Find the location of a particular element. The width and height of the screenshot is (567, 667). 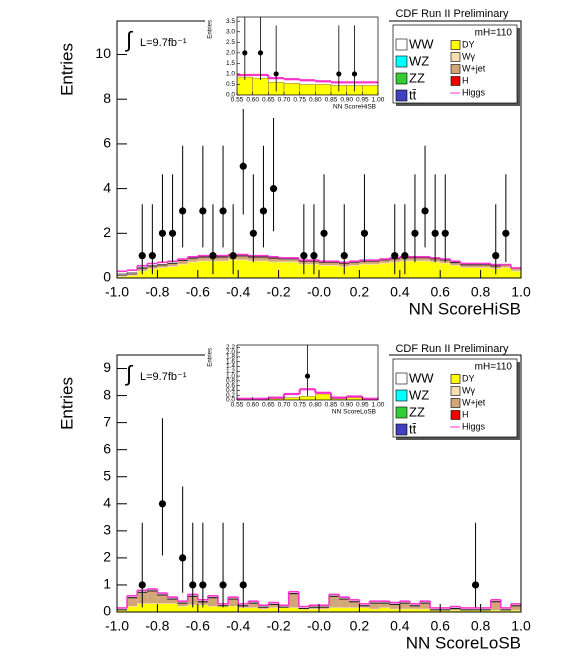

inset-y-tick-label: 3.5 is located at coordinates (230, 21).